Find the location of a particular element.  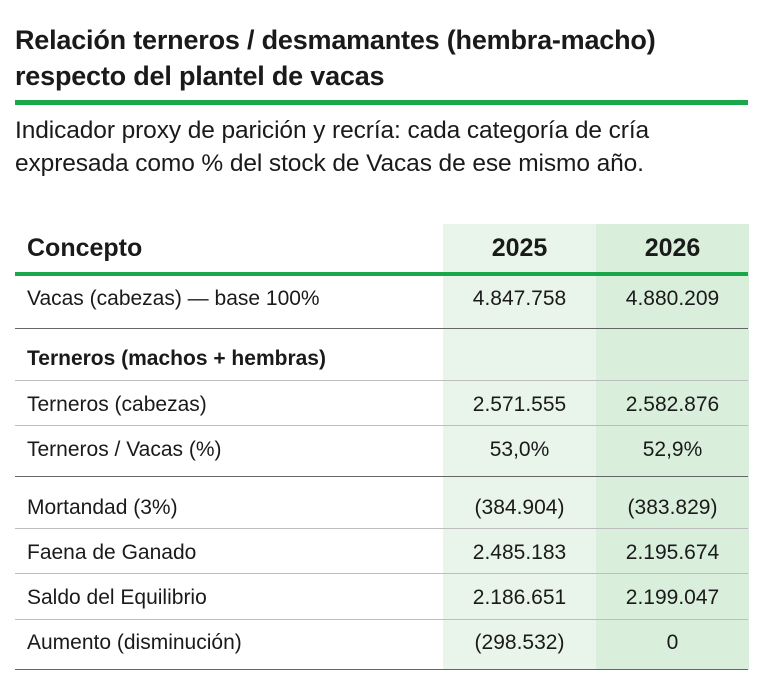

row-label: Terneros (cabezas) is located at coordinates (117, 404).